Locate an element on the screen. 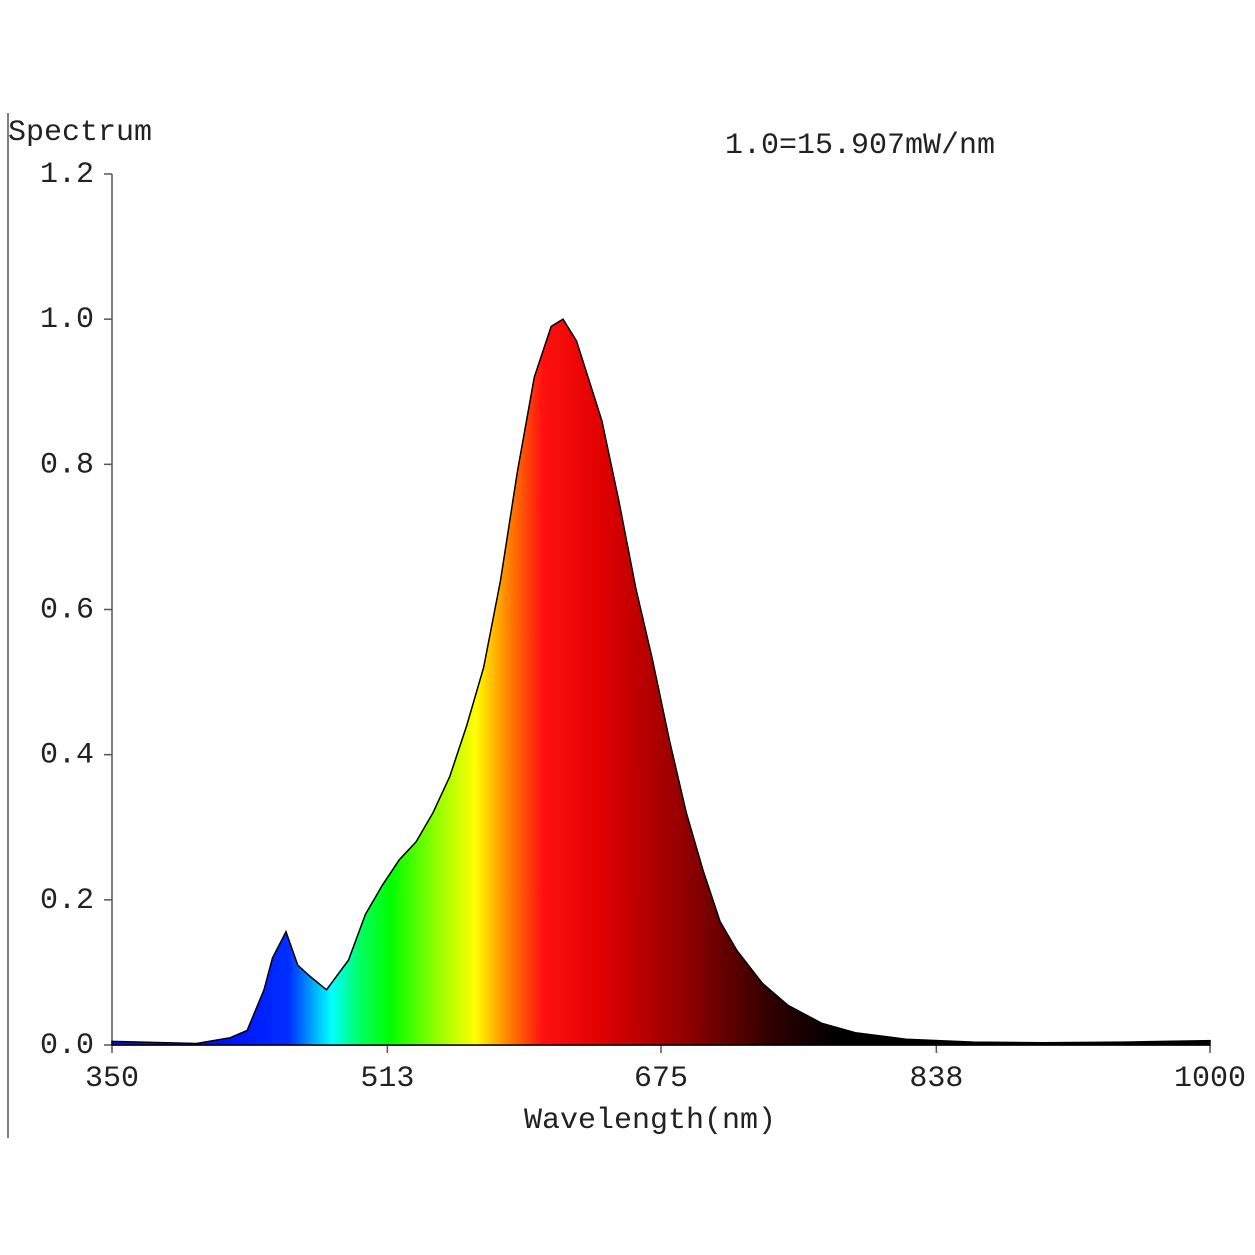  y-tick-label: 0.4 is located at coordinates (67, 756).